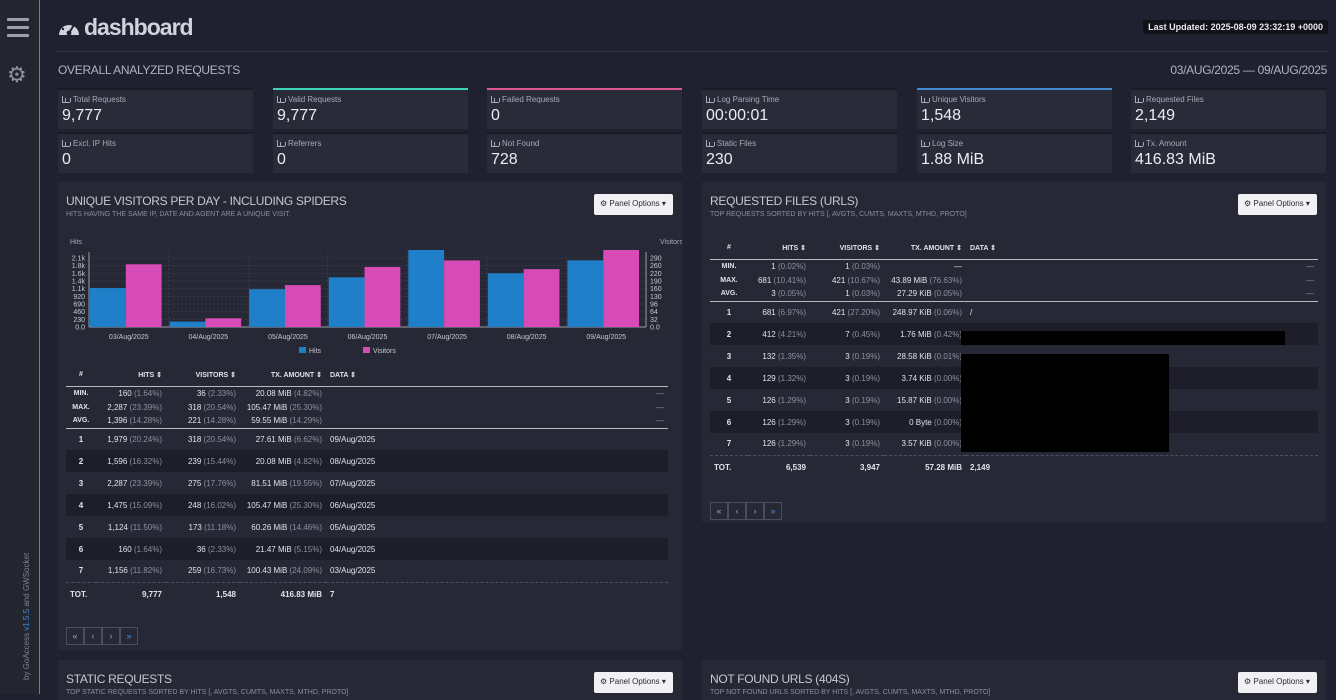  I want to click on y2-tick-label: 0.0, so click(655, 328).